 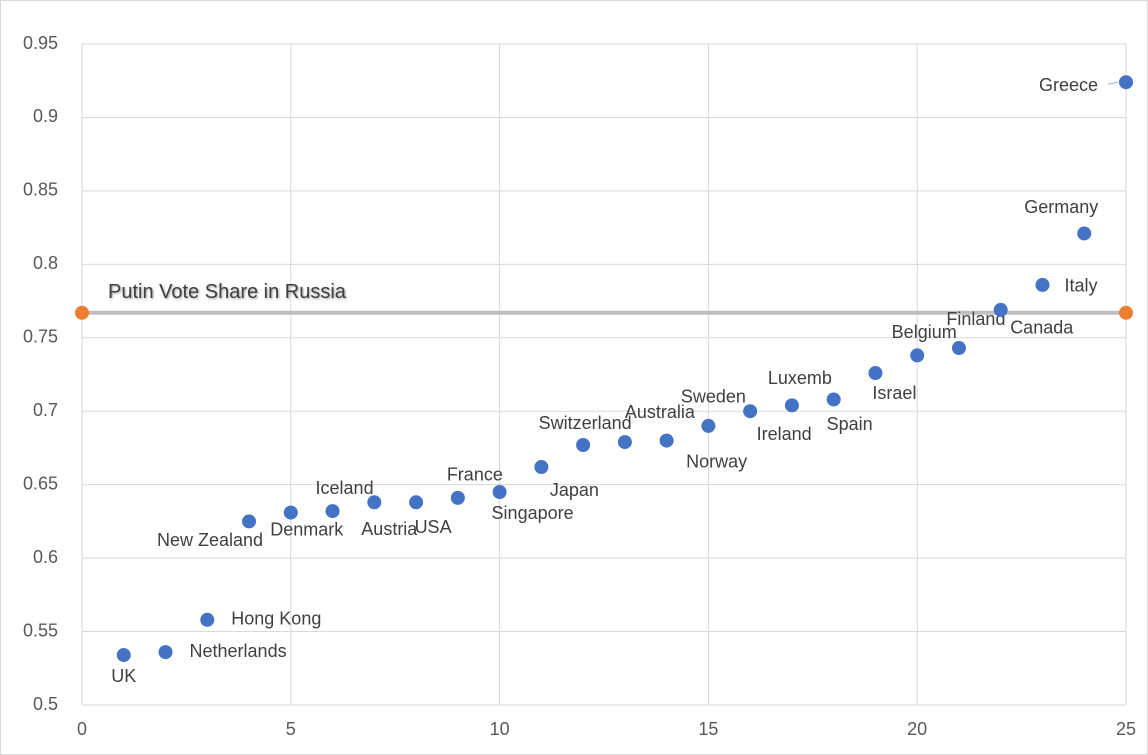 I want to click on x-tick-label: 15, so click(x=708, y=729).